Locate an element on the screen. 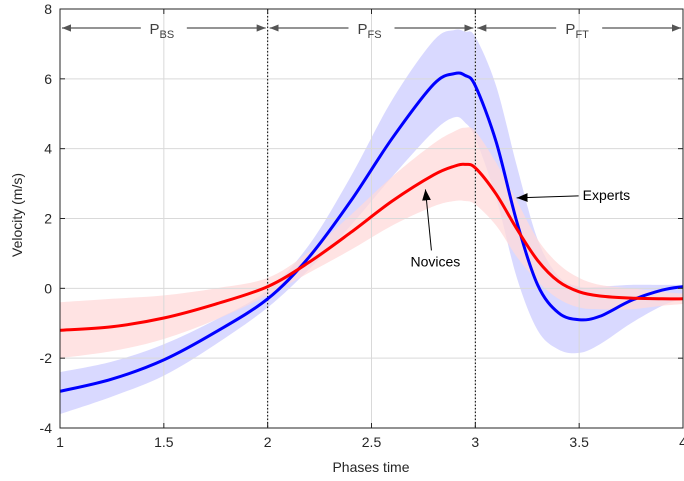 The width and height of the screenshot is (684, 481). annotation-label-novices: Novices is located at coordinates (436, 261).